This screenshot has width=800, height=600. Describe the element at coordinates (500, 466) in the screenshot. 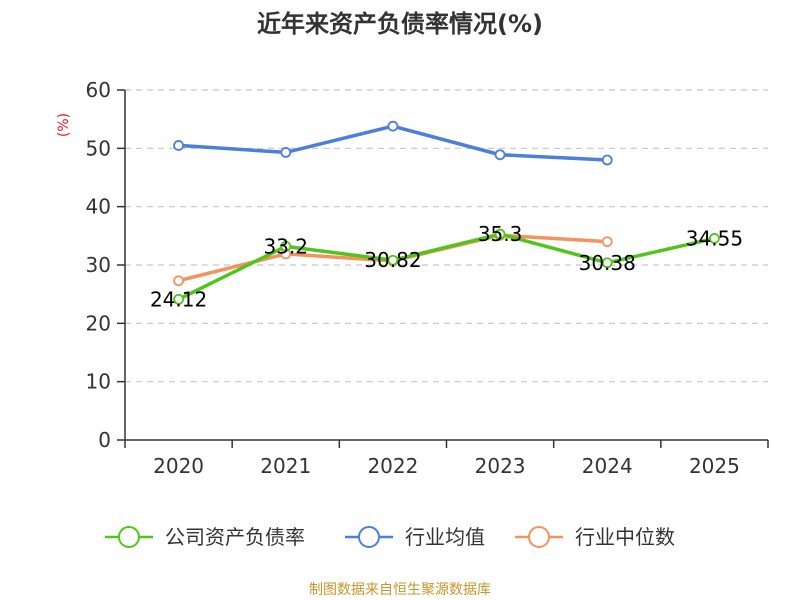

I see `x-tick-label: 2023` at that location.